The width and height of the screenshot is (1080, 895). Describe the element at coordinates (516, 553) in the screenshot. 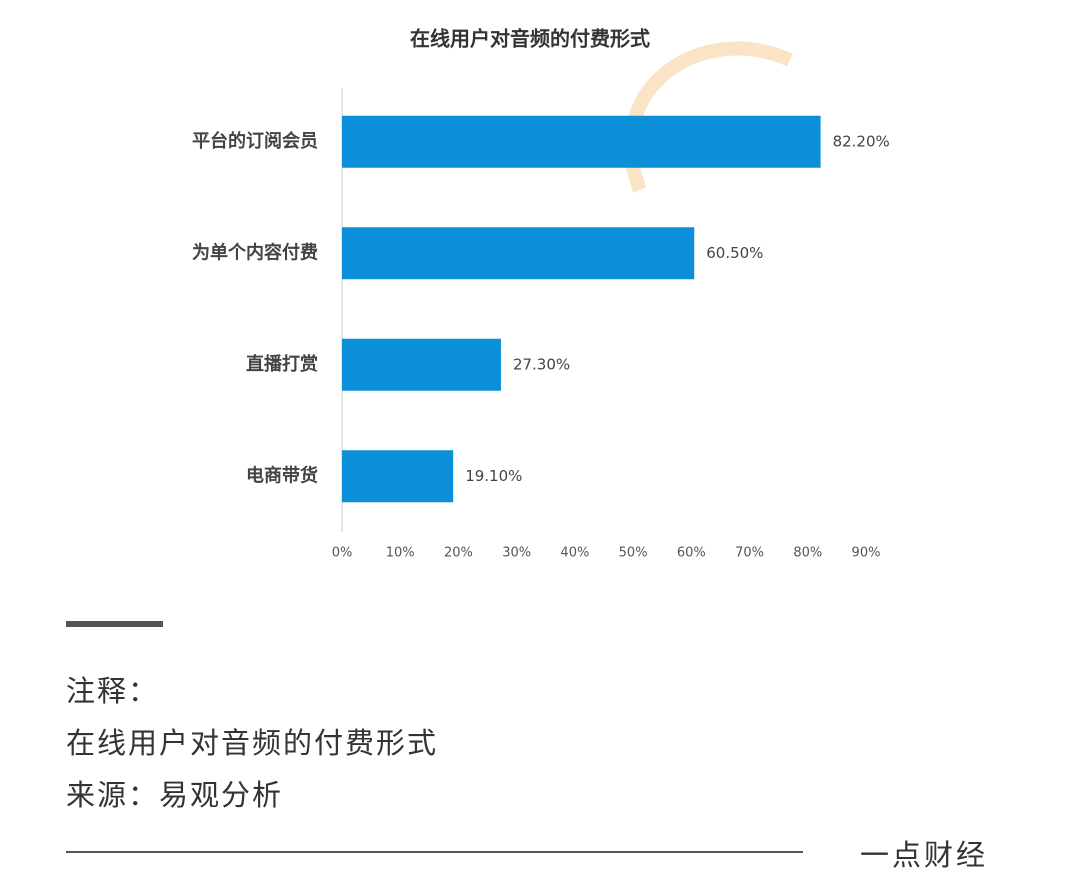

I see `x-tick-label: 30%` at that location.